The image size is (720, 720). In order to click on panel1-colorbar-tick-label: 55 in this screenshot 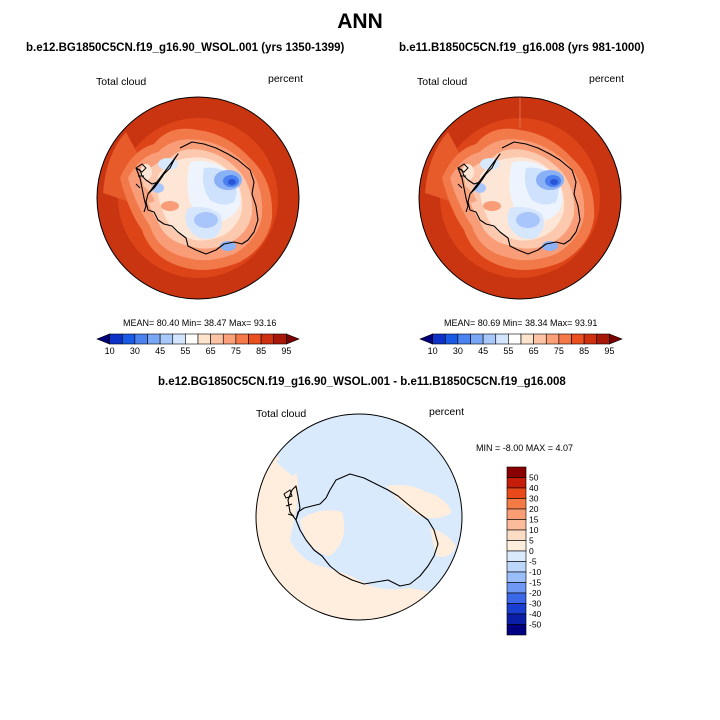, I will do `click(185, 351)`.